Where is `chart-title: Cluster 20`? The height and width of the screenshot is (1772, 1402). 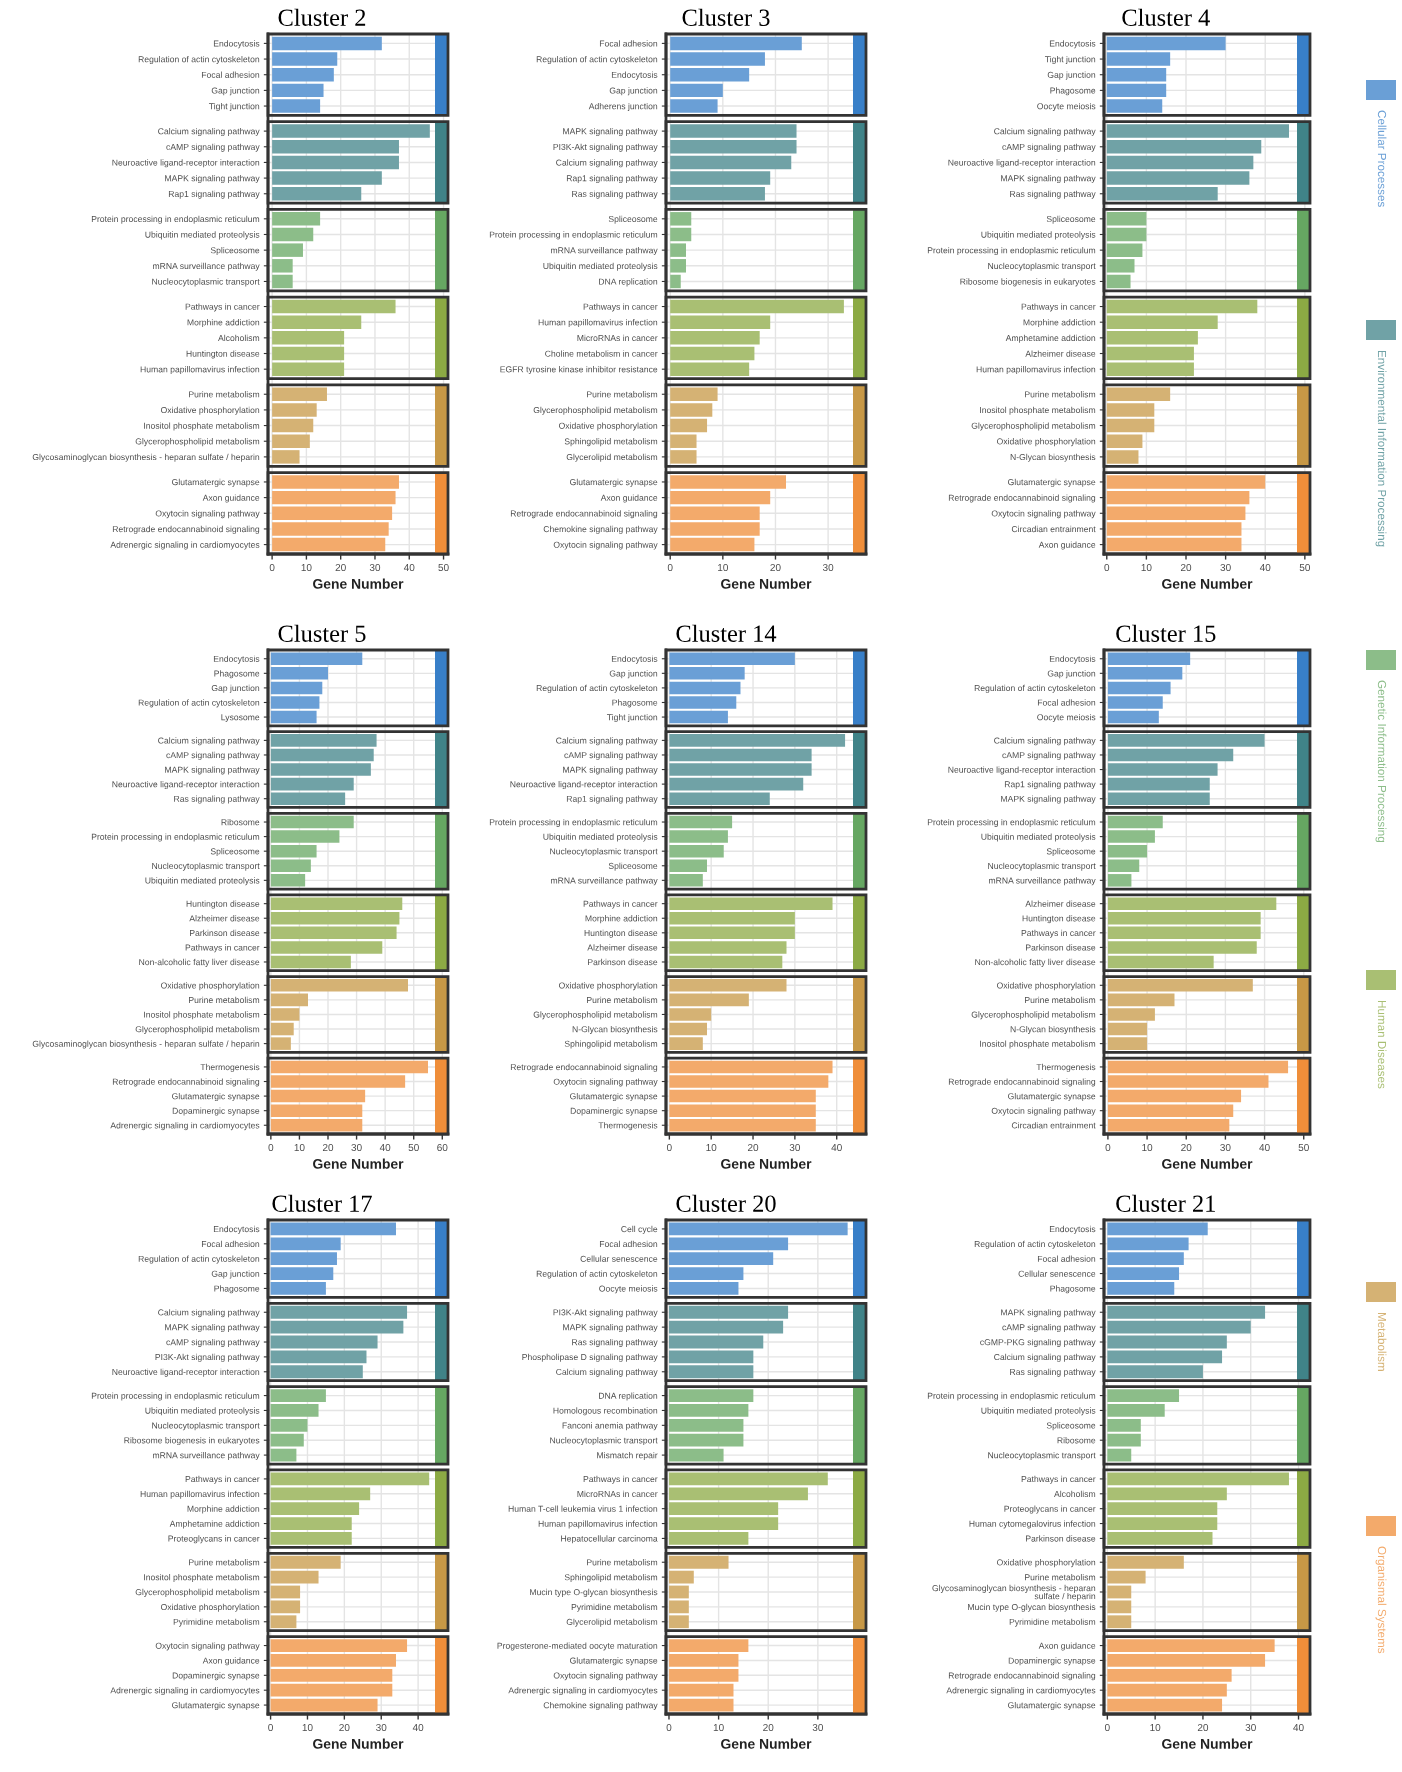 chart-title: Cluster 20 is located at coordinates (726, 1203).